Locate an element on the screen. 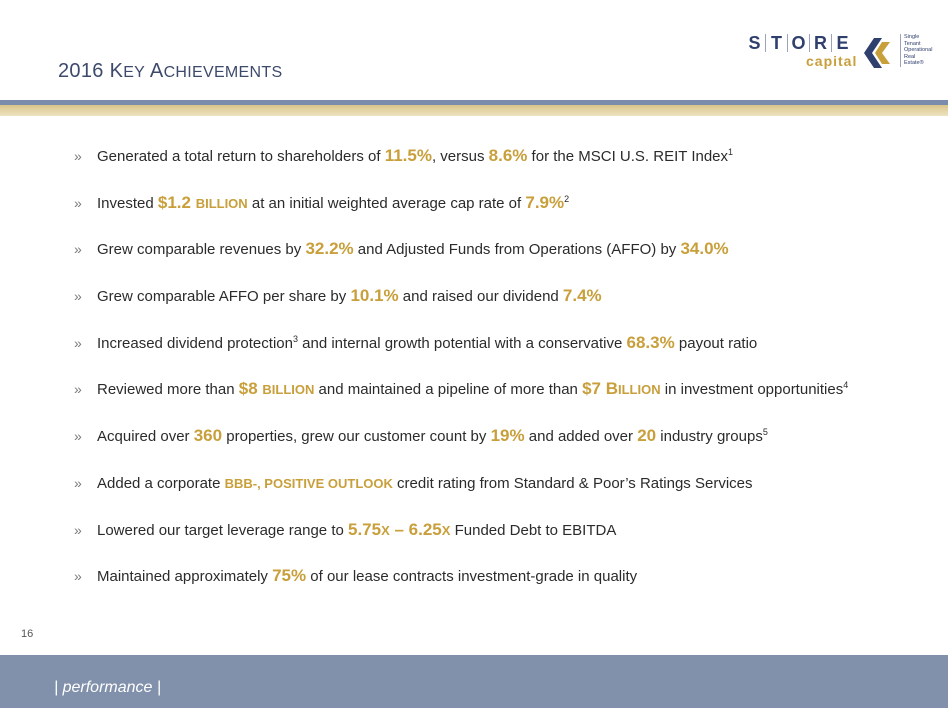  page-number: 16 is located at coordinates (27, 634).